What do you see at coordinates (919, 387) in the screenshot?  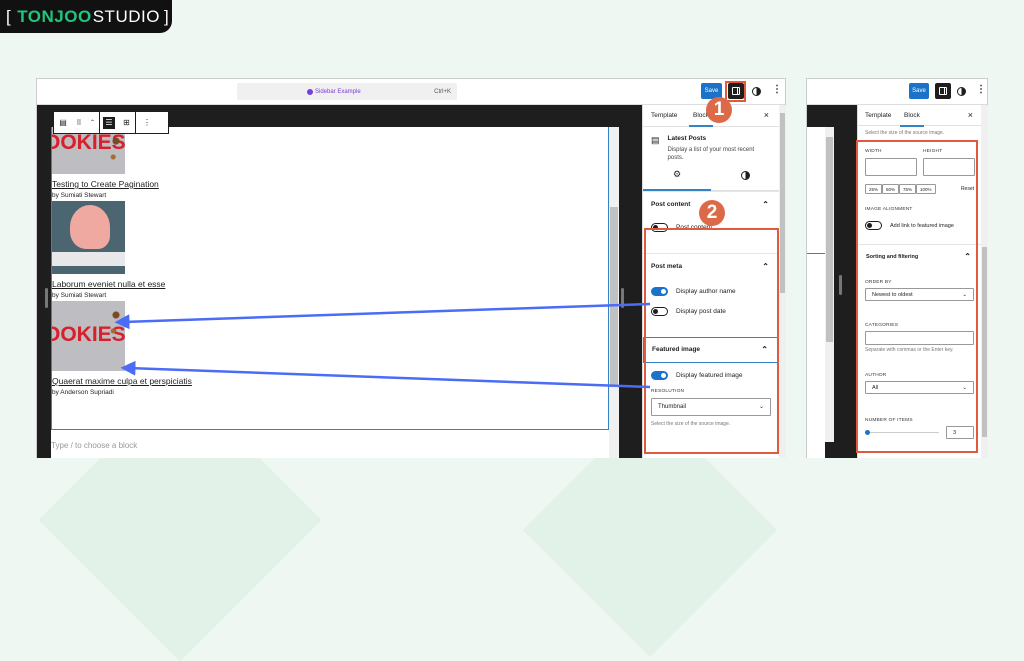 I see `author-select: All ⌄` at bounding box center [919, 387].